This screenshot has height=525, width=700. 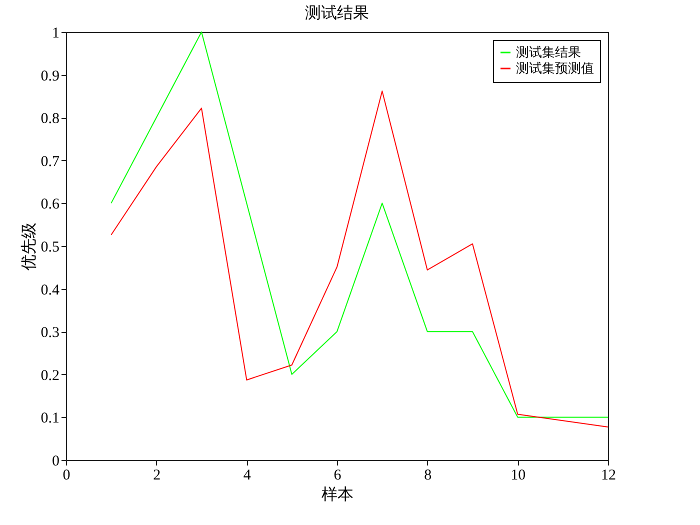 I want to click on x-tick-label: 2, so click(x=157, y=476).